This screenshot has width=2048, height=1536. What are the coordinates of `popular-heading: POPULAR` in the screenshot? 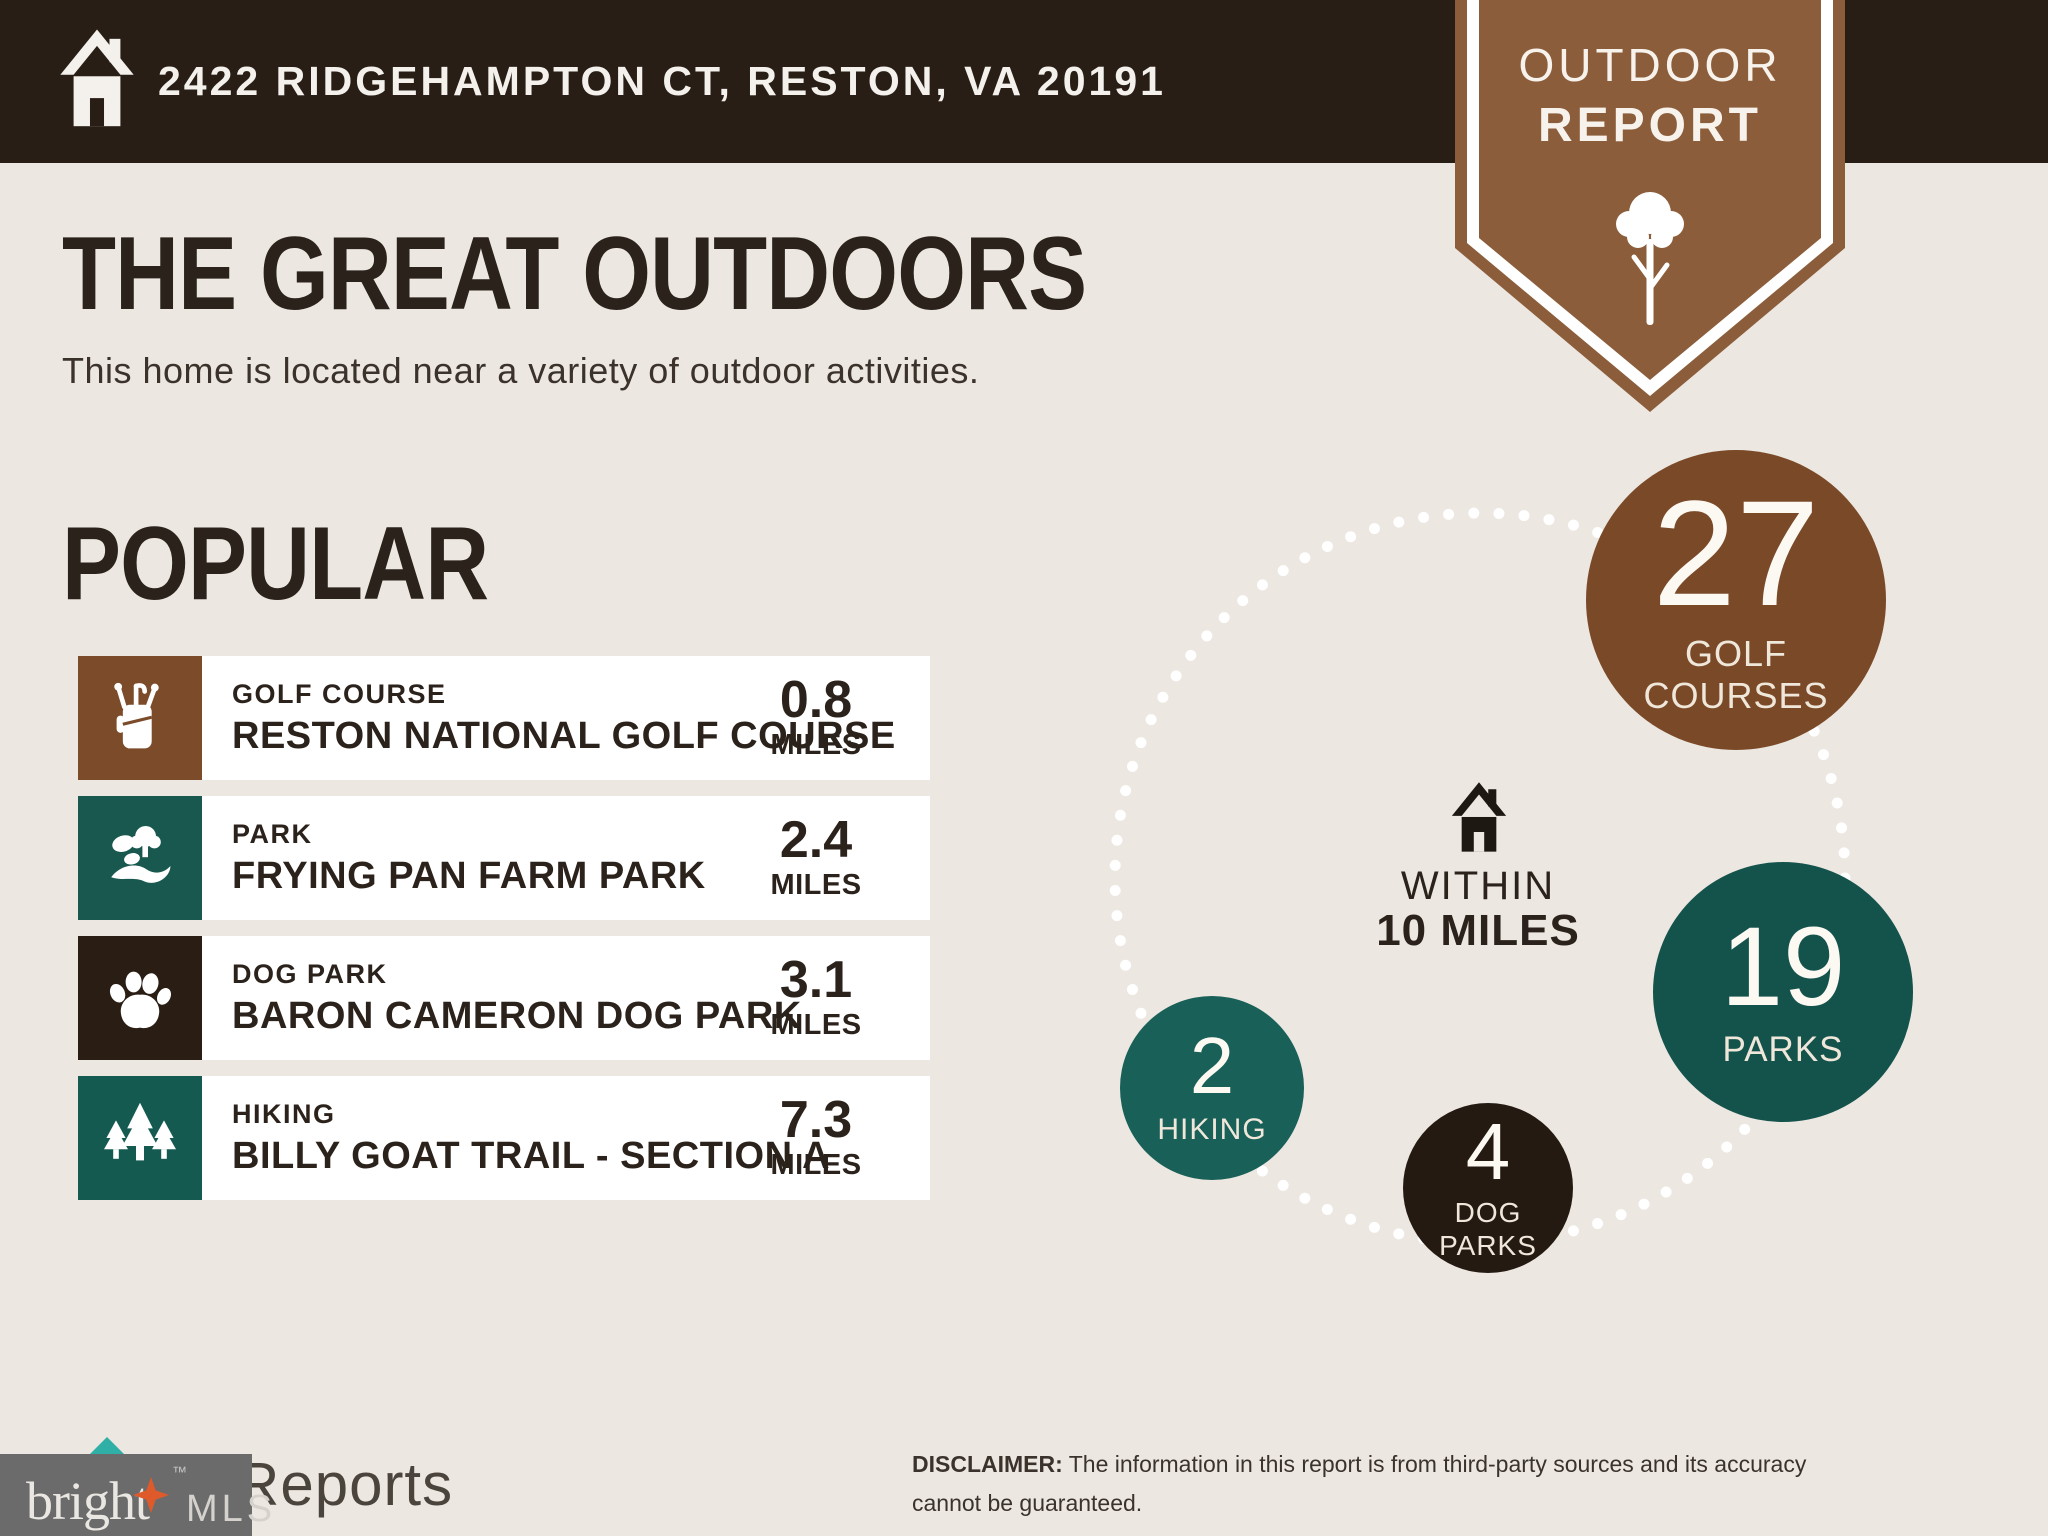 It's located at (275, 564).